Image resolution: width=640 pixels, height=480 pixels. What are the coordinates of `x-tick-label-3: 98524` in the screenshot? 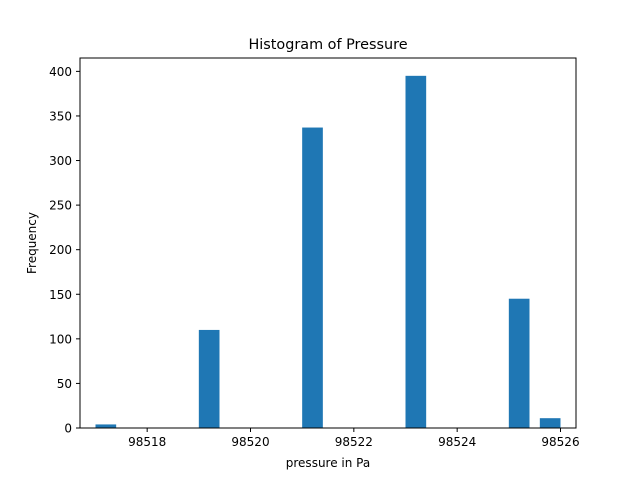 It's located at (457, 442).